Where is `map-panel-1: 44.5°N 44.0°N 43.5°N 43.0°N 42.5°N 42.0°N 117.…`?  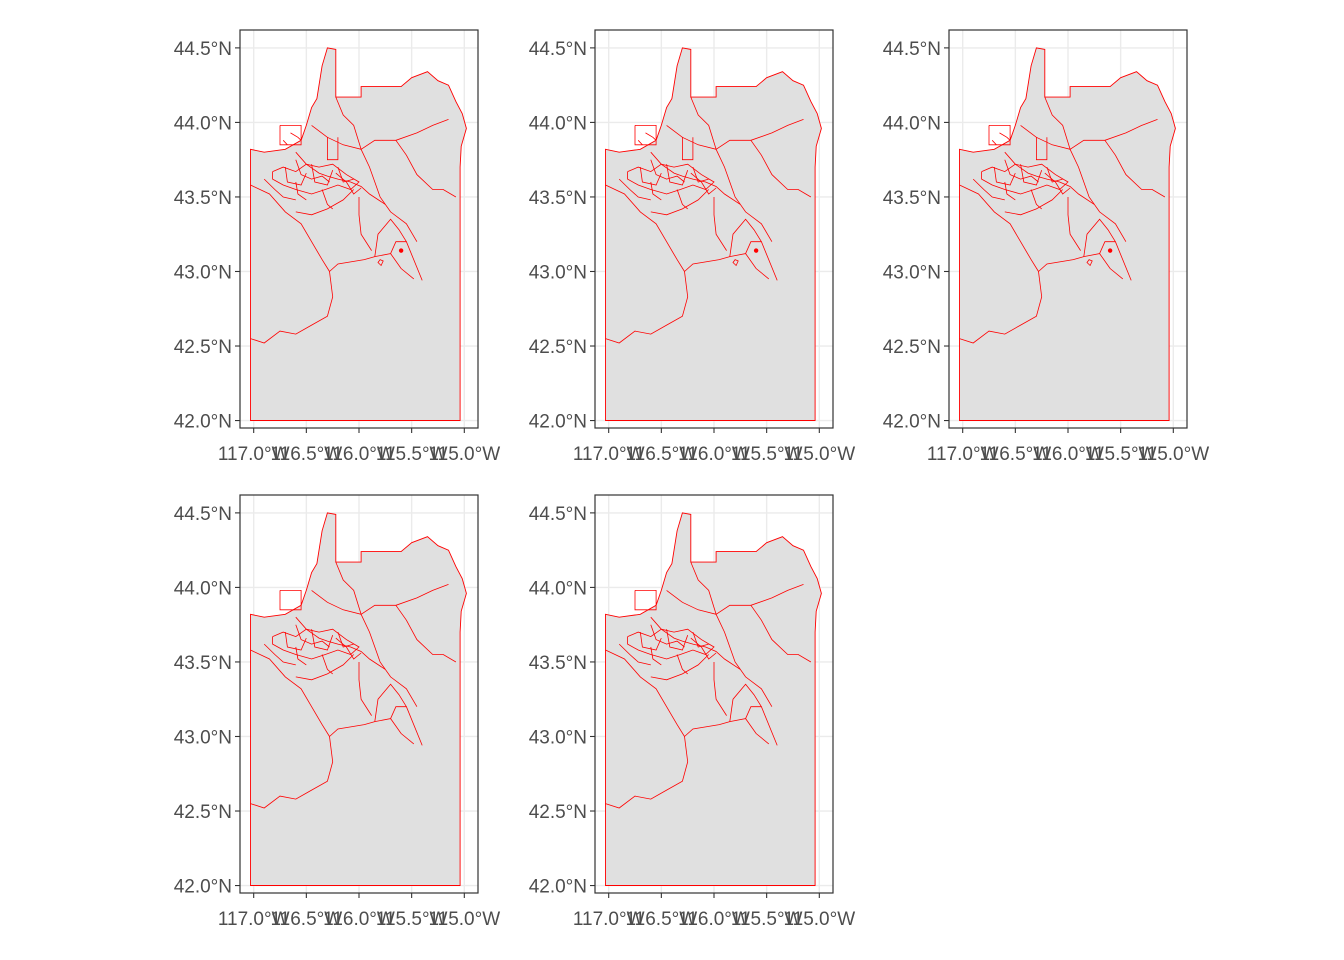
map-panel-1: 44.5°N 44.0°N 43.5°N 43.0°N 42.5°N 42.0°N 117.… is located at coordinates (337, 247).